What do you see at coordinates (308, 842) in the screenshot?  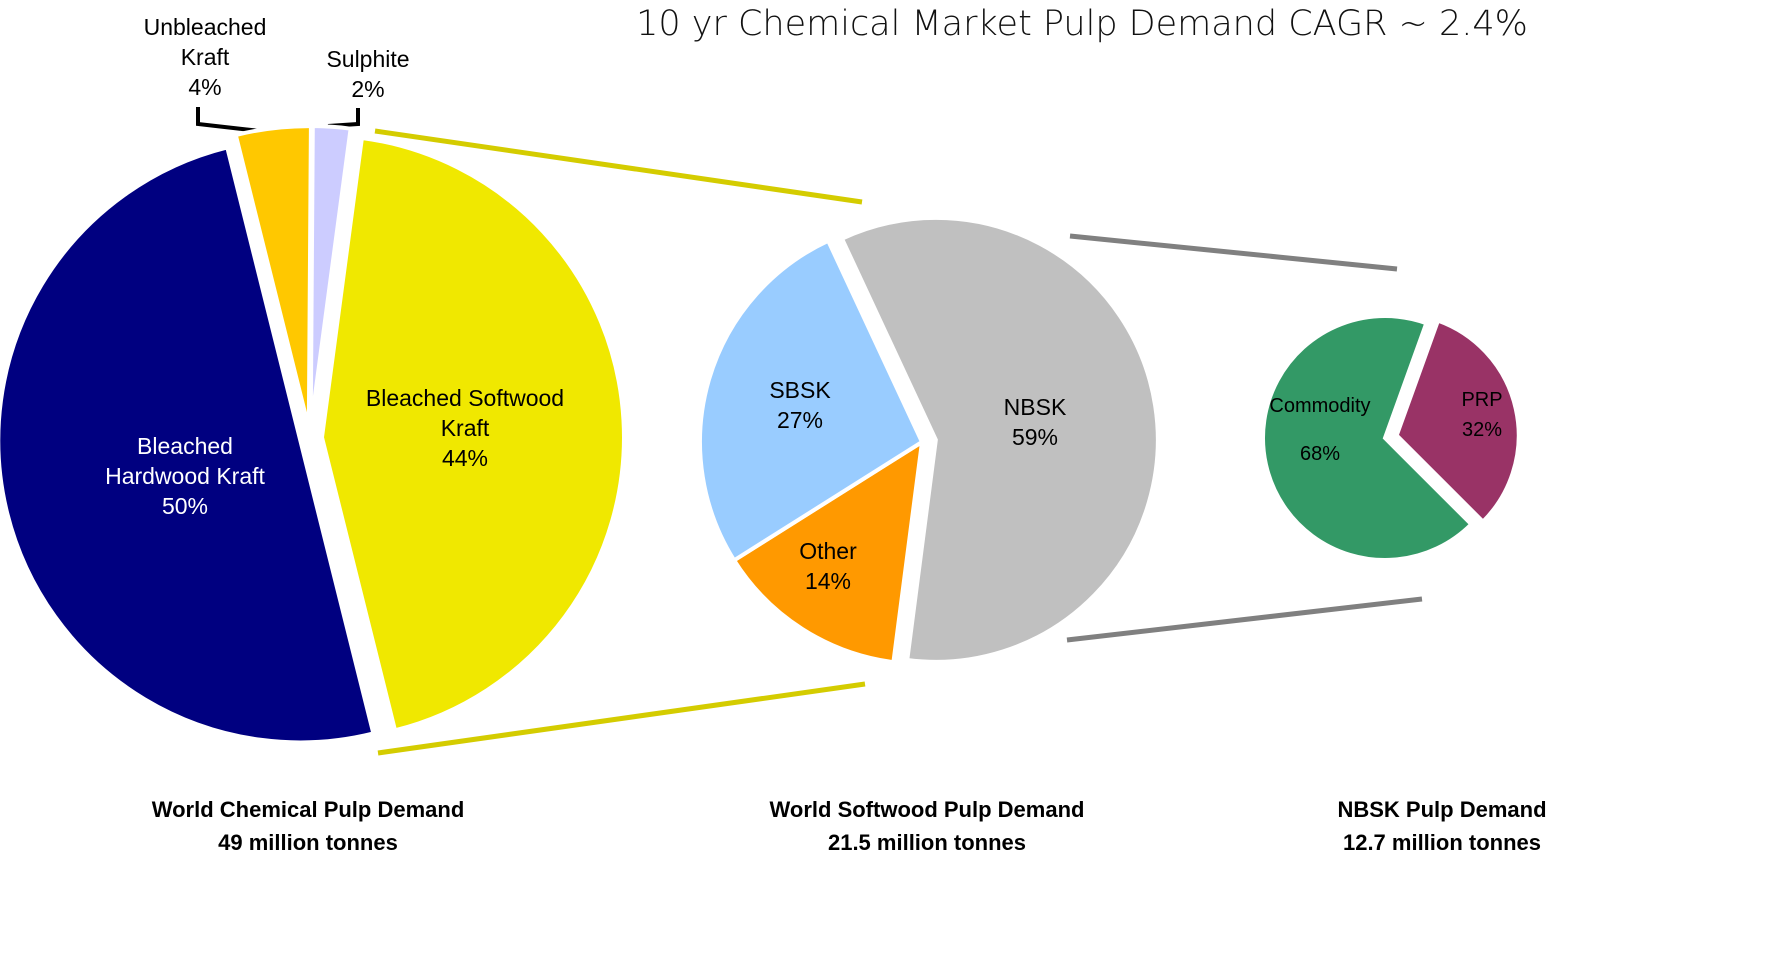 I see `caption-total: 49 million tonnes` at bounding box center [308, 842].